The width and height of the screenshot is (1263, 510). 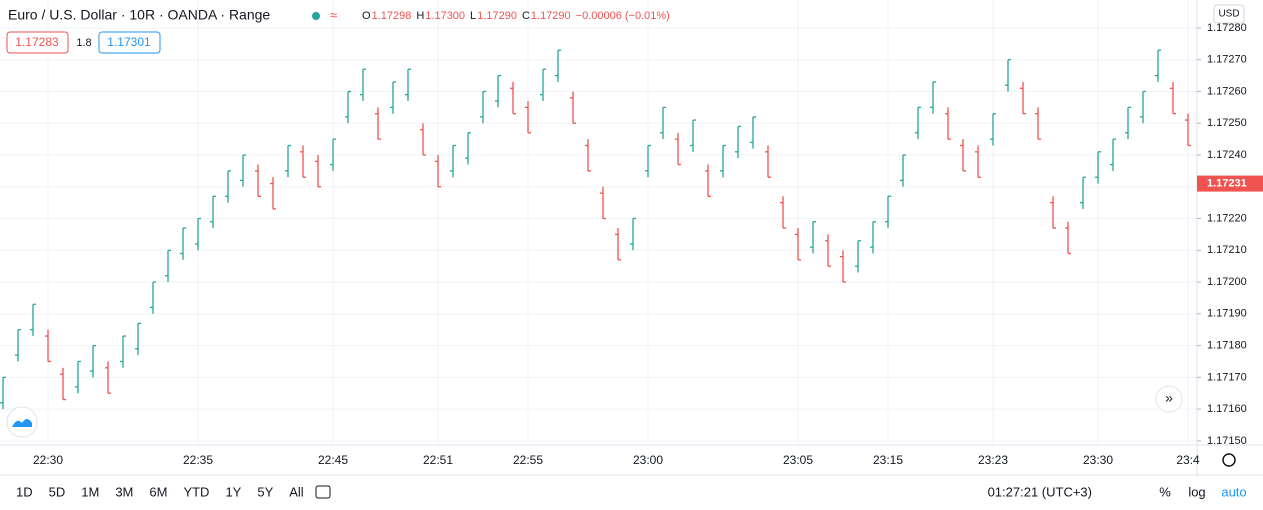 I want to click on x-tick-label: 23:23, so click(x=993, y=460).